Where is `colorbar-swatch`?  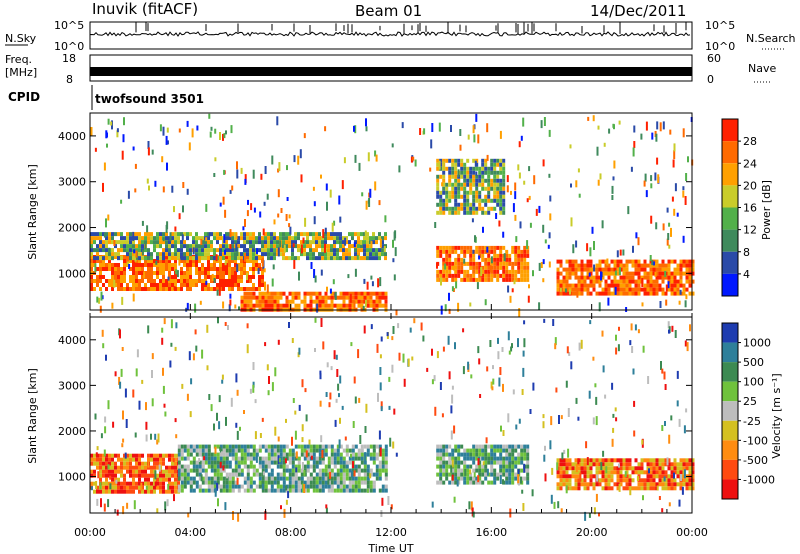 colorbar-swatch is located at coordinates (730, 284).